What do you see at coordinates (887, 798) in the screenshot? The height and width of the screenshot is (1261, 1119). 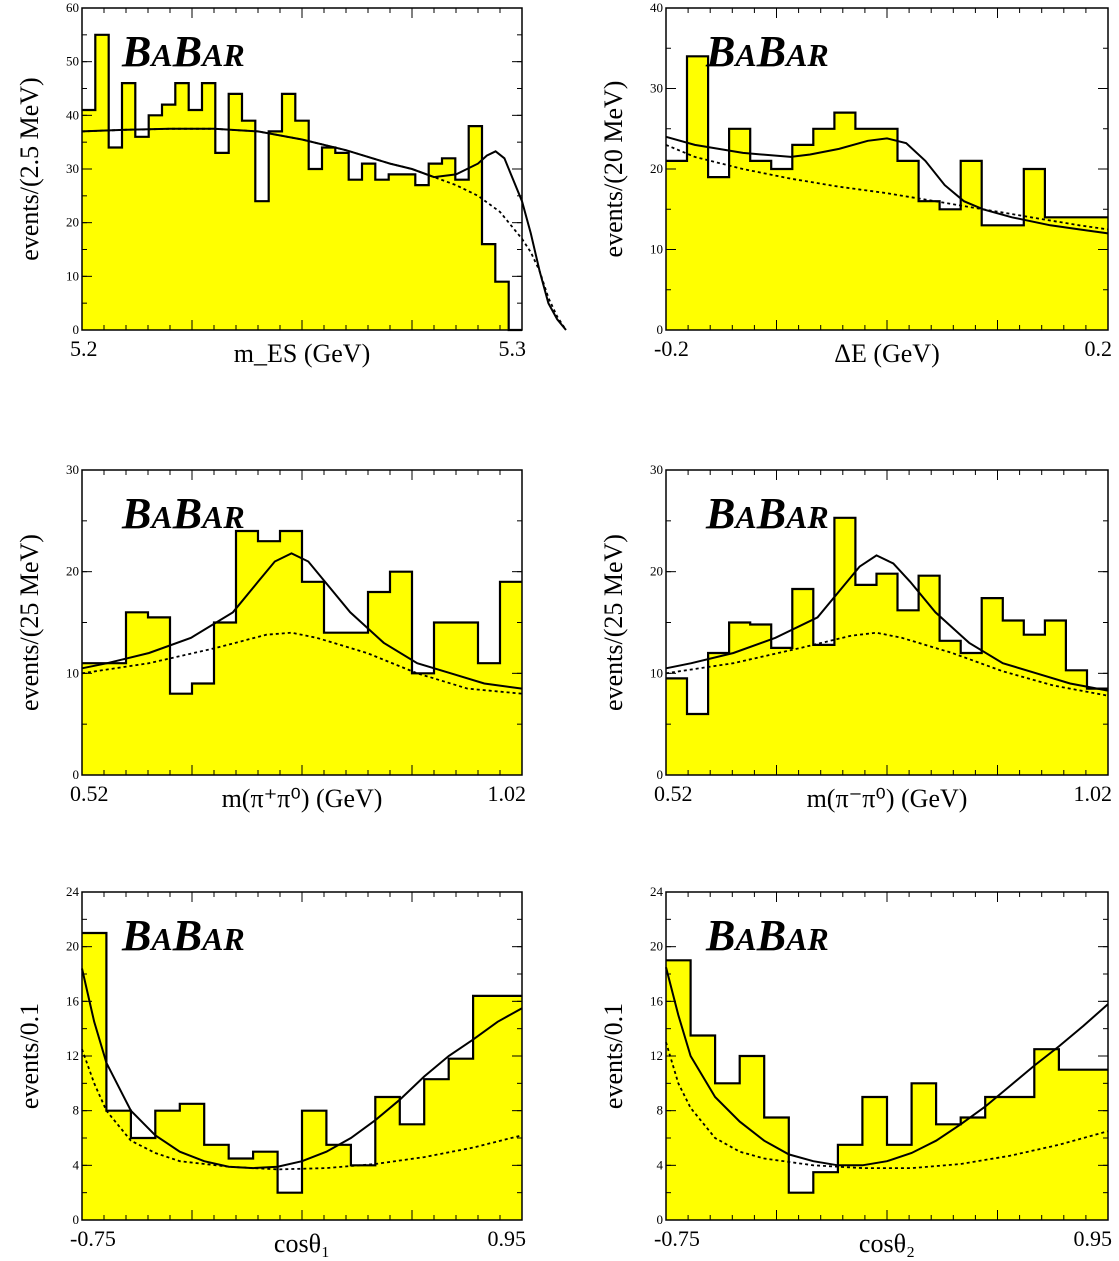 I see `x-axis-label: m(π⁻π⁰) (GeV)` at bounding box center [887, 798].